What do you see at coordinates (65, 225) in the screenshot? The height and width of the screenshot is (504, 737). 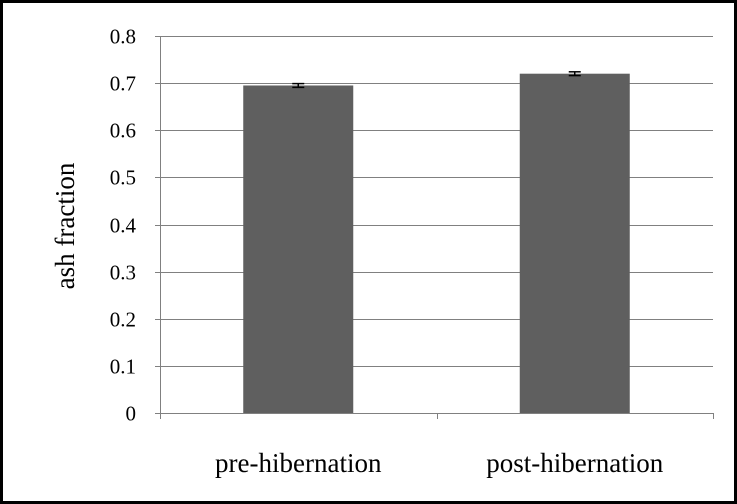 I see `y-axis-label: ash fraction` at bounding box center [65, 225].